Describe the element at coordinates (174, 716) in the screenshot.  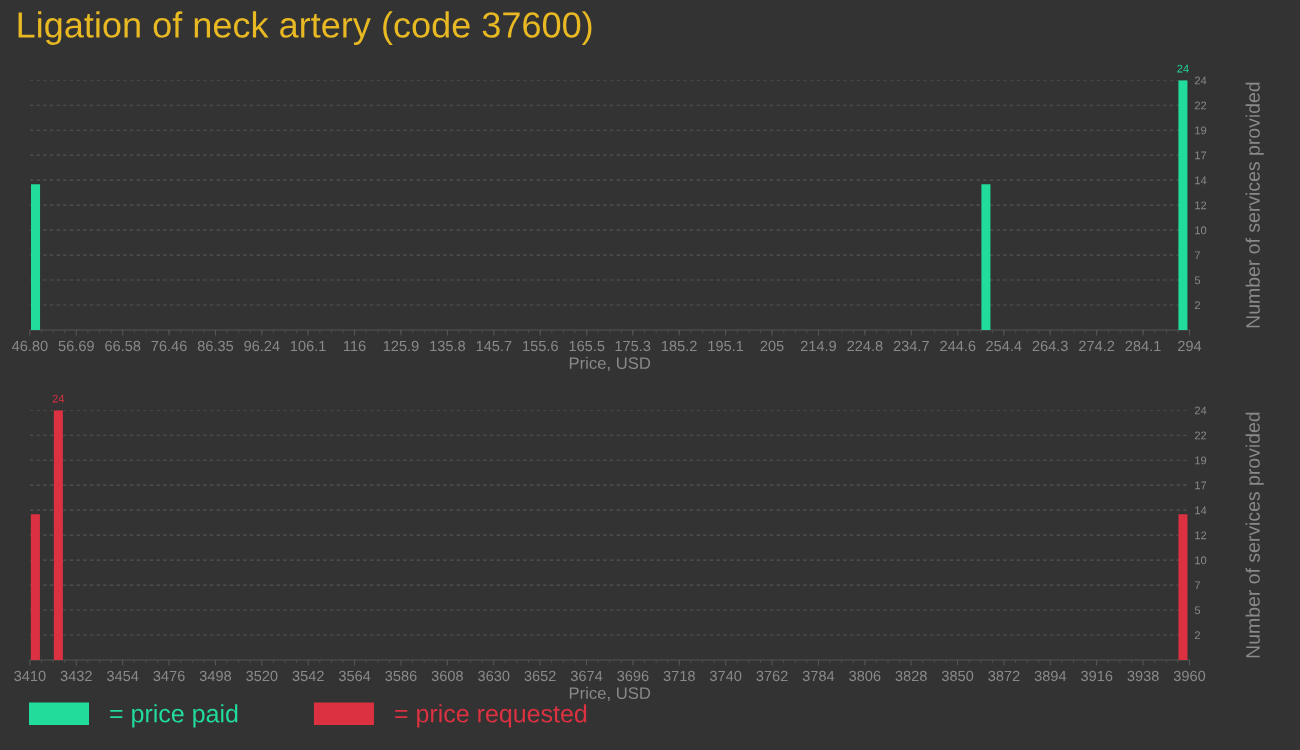
I see `legend-label: = price paid` at that location.